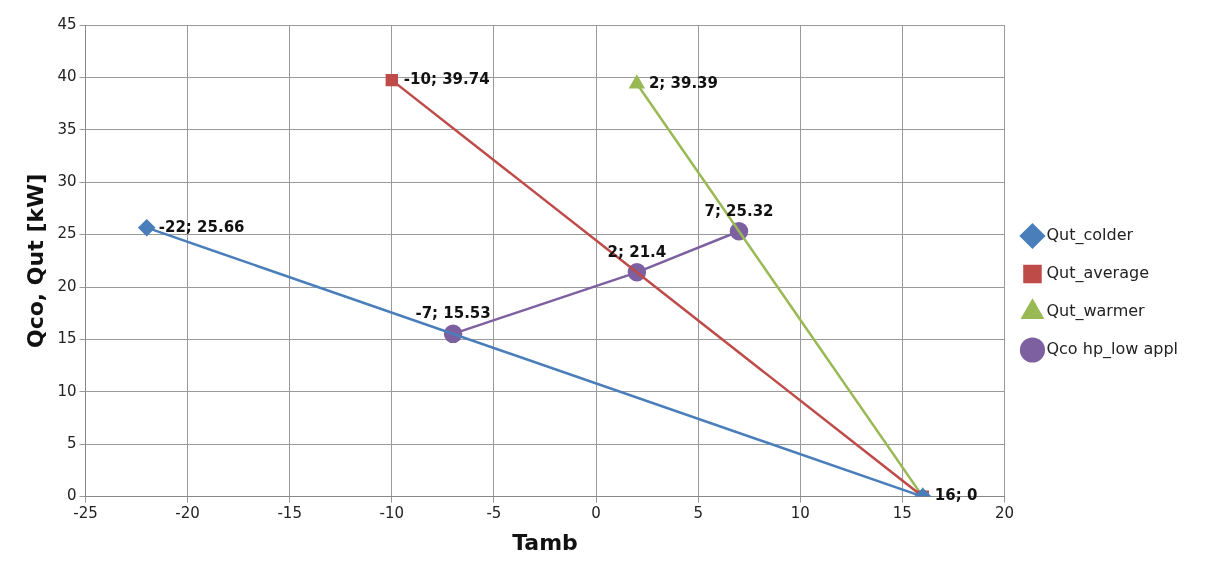 This screenshot has width=1208, height=571. Describe the element at coordinates (289, 513) in the screenshot. I see `x-tick-label: -15` at that location.